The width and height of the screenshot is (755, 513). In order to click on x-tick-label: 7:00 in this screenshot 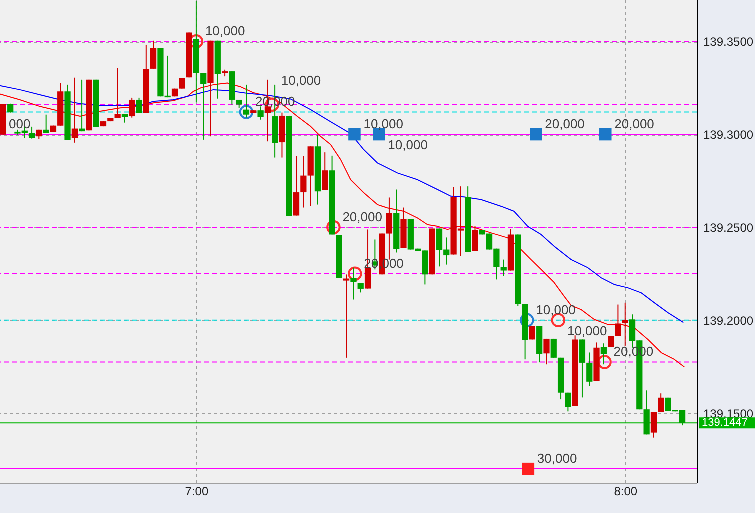, I will do `click(197, 491)`.